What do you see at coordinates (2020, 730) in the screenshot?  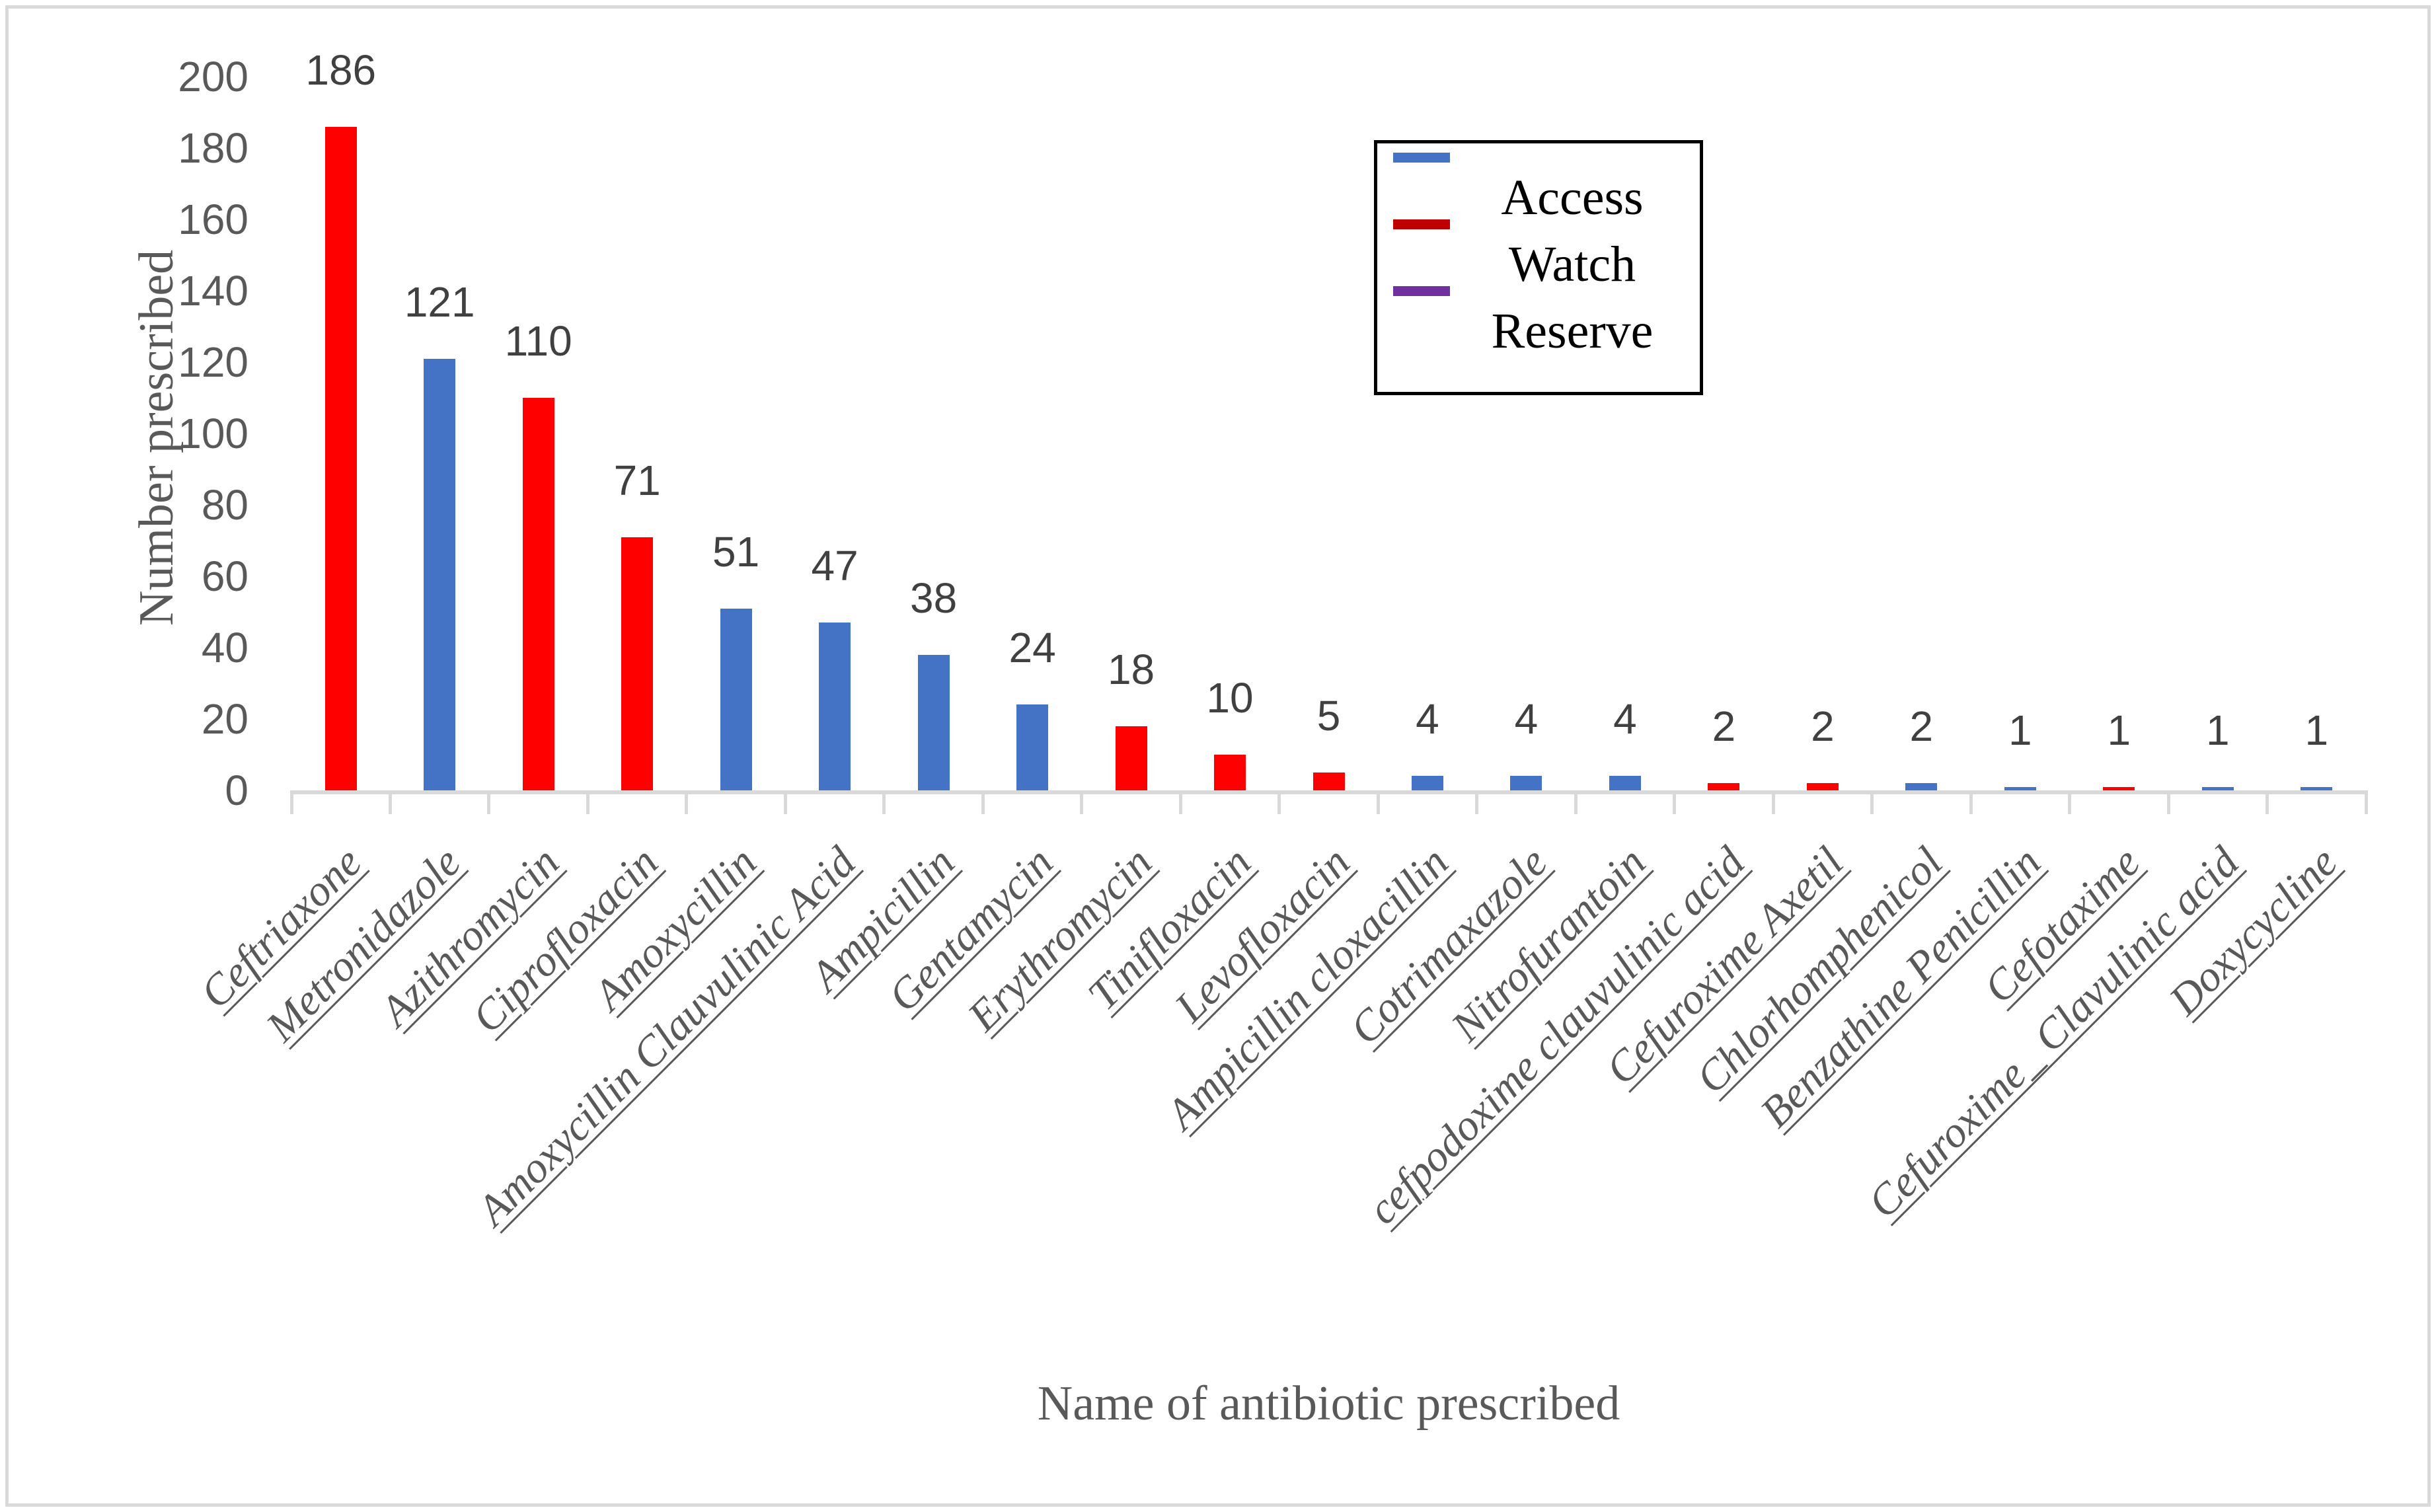 I see `bar-value-label-Benzathine Penicillin: 1` at bounding box center [2020, 730].